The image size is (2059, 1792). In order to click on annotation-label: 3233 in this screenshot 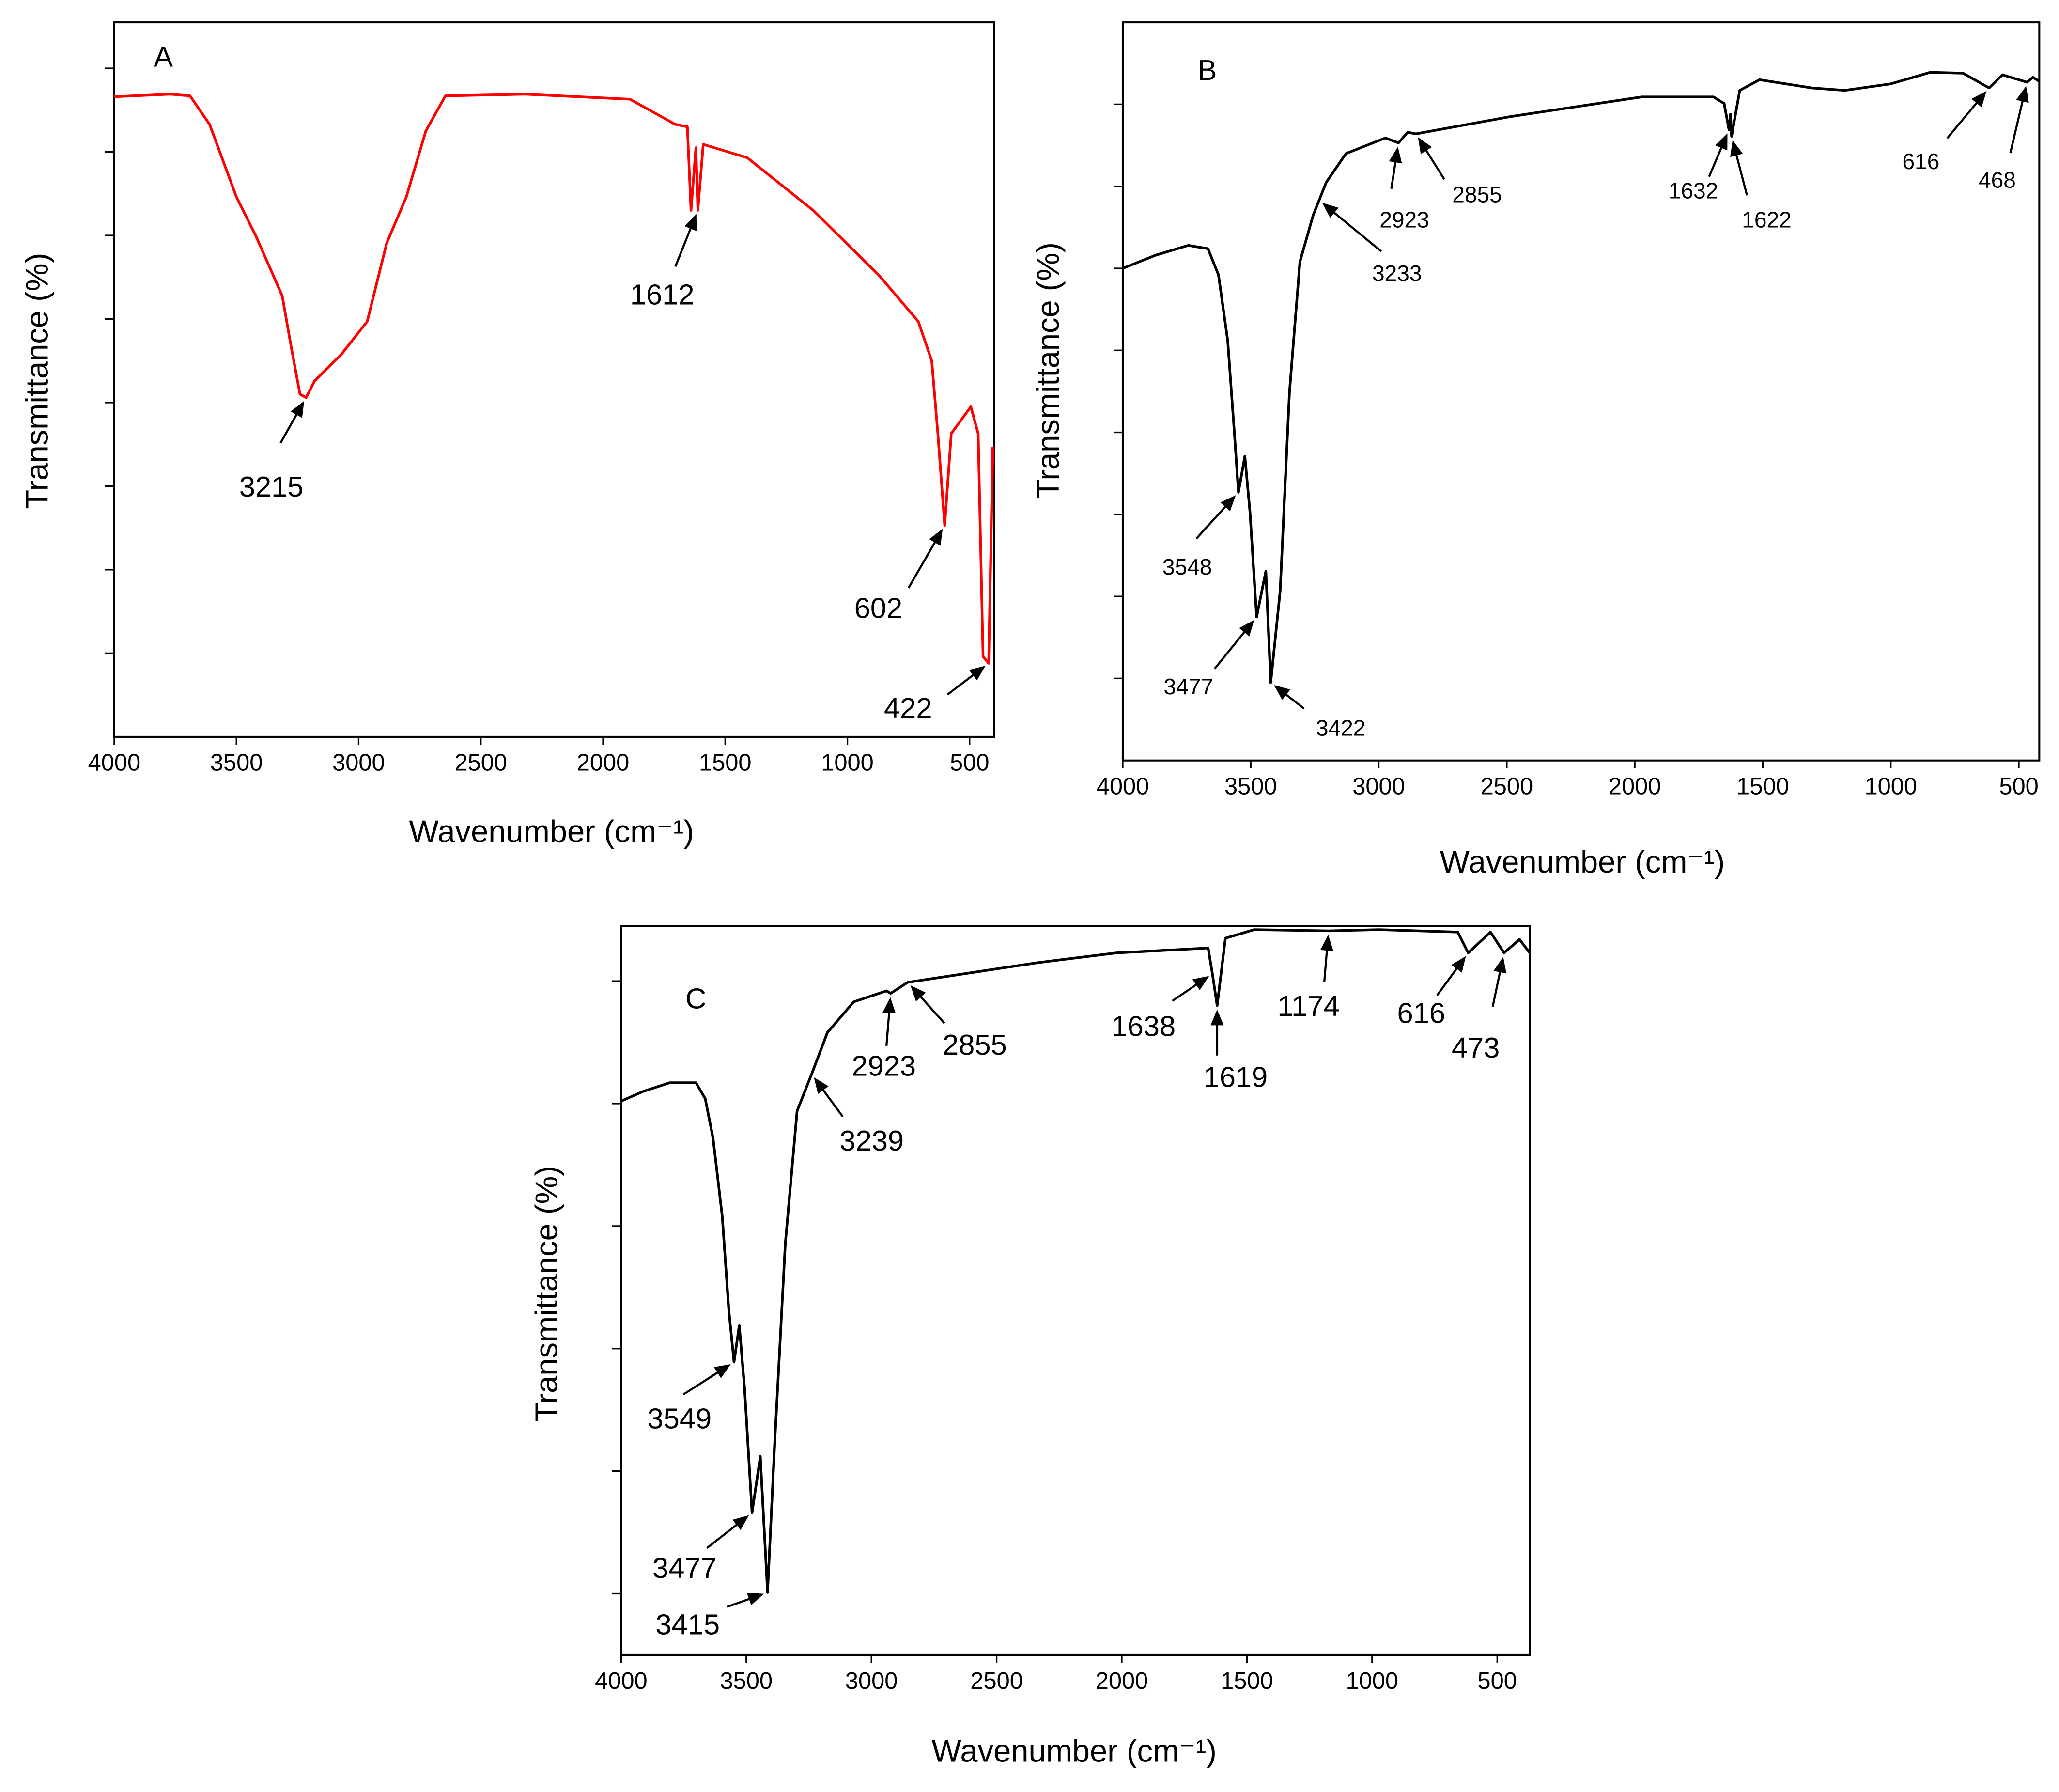, I will do `click(1397, 273)`.